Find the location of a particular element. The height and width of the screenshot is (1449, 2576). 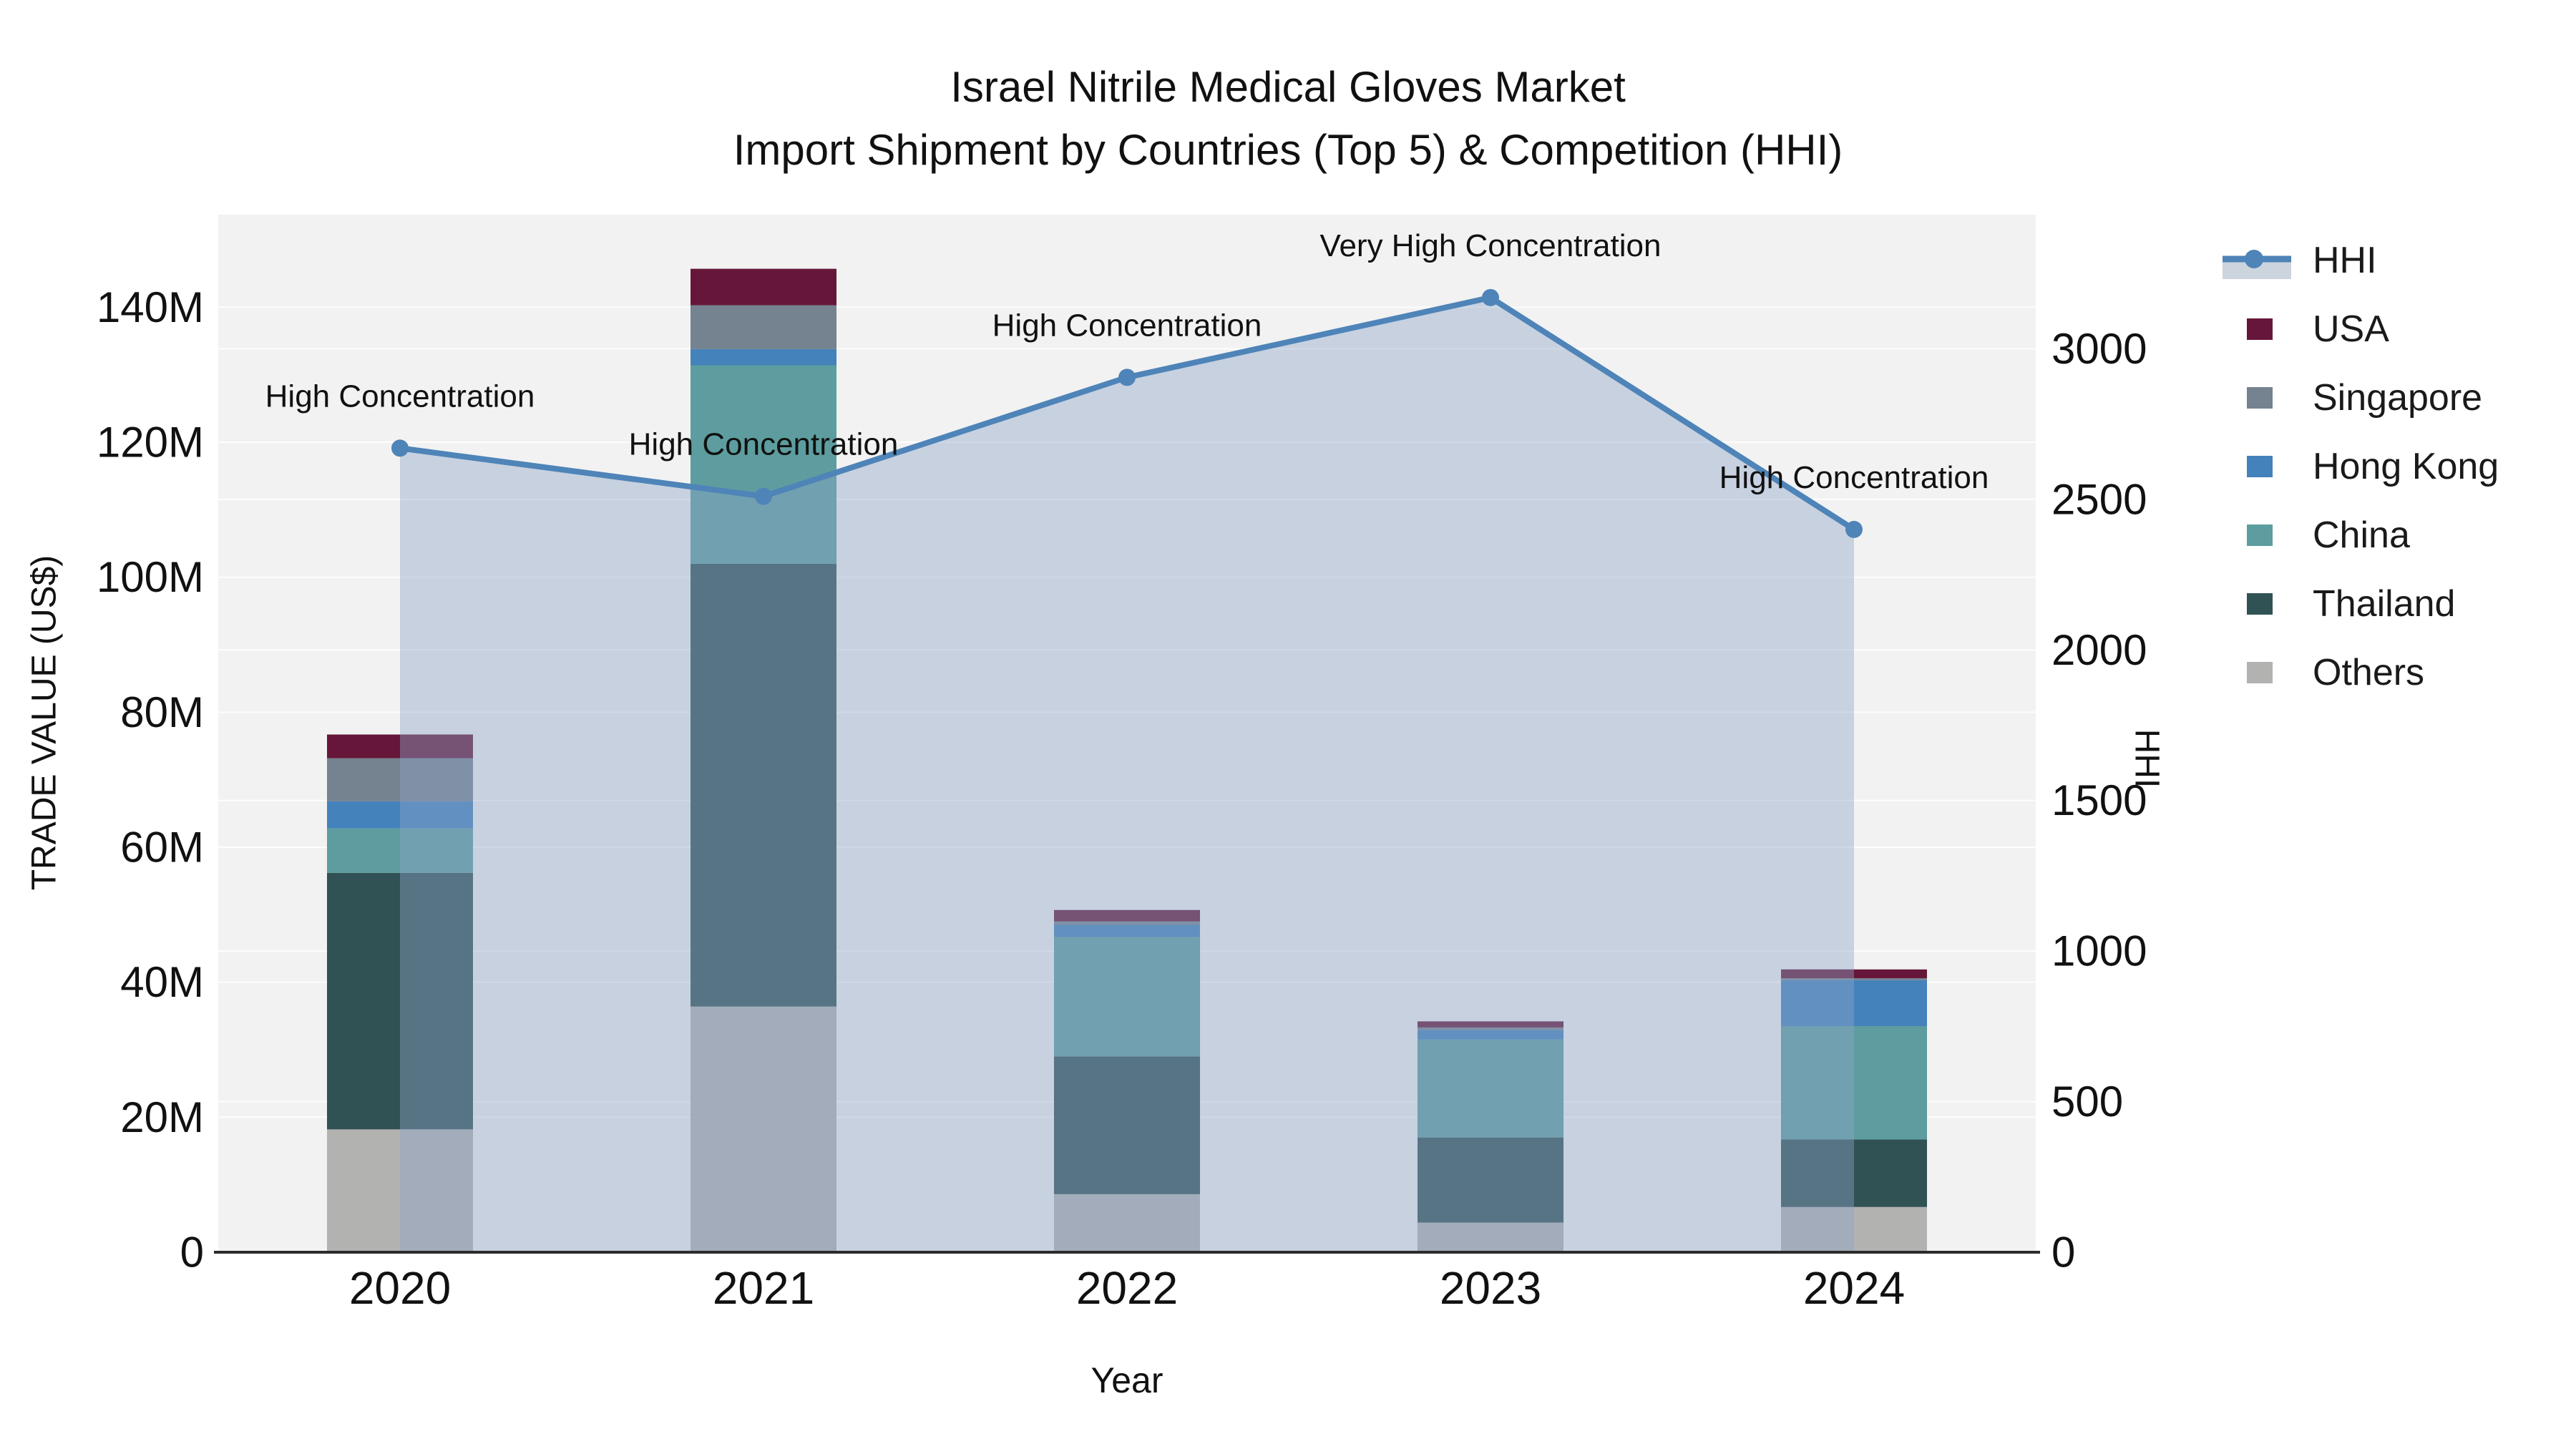

bar-segment-2021-singapore is located at coordinates (763, 327).